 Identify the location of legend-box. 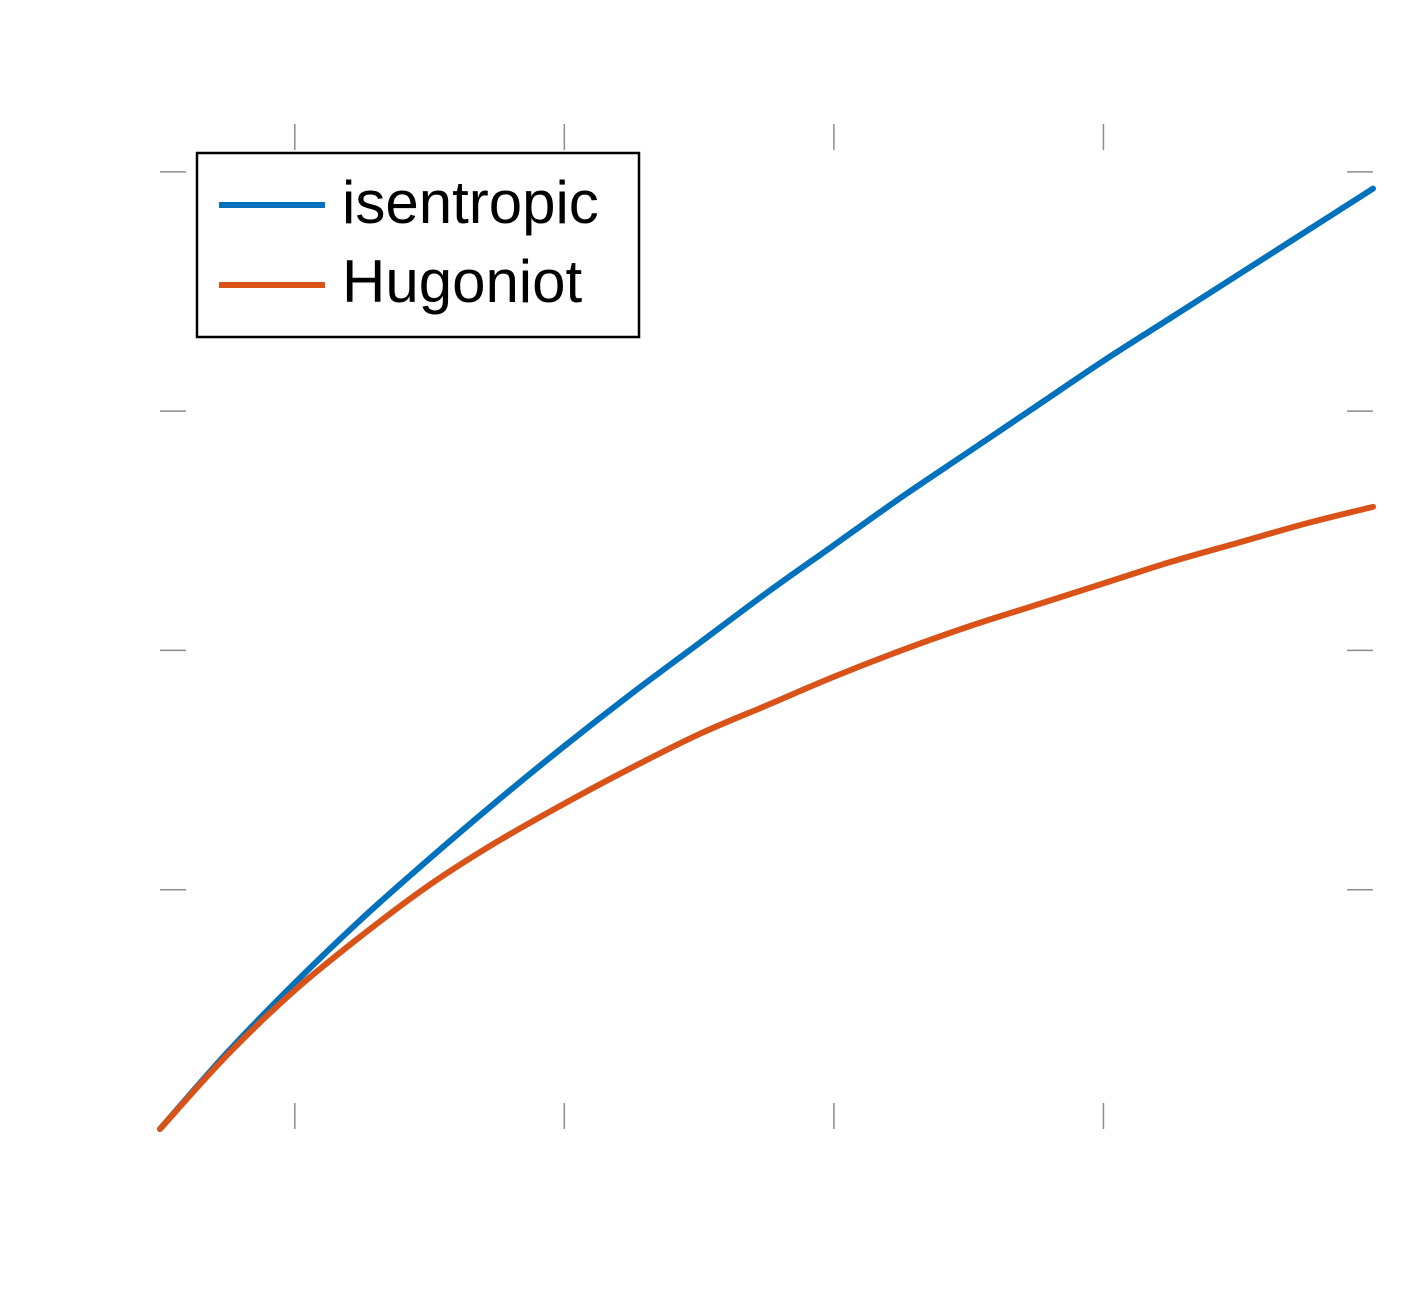
(418, 245).